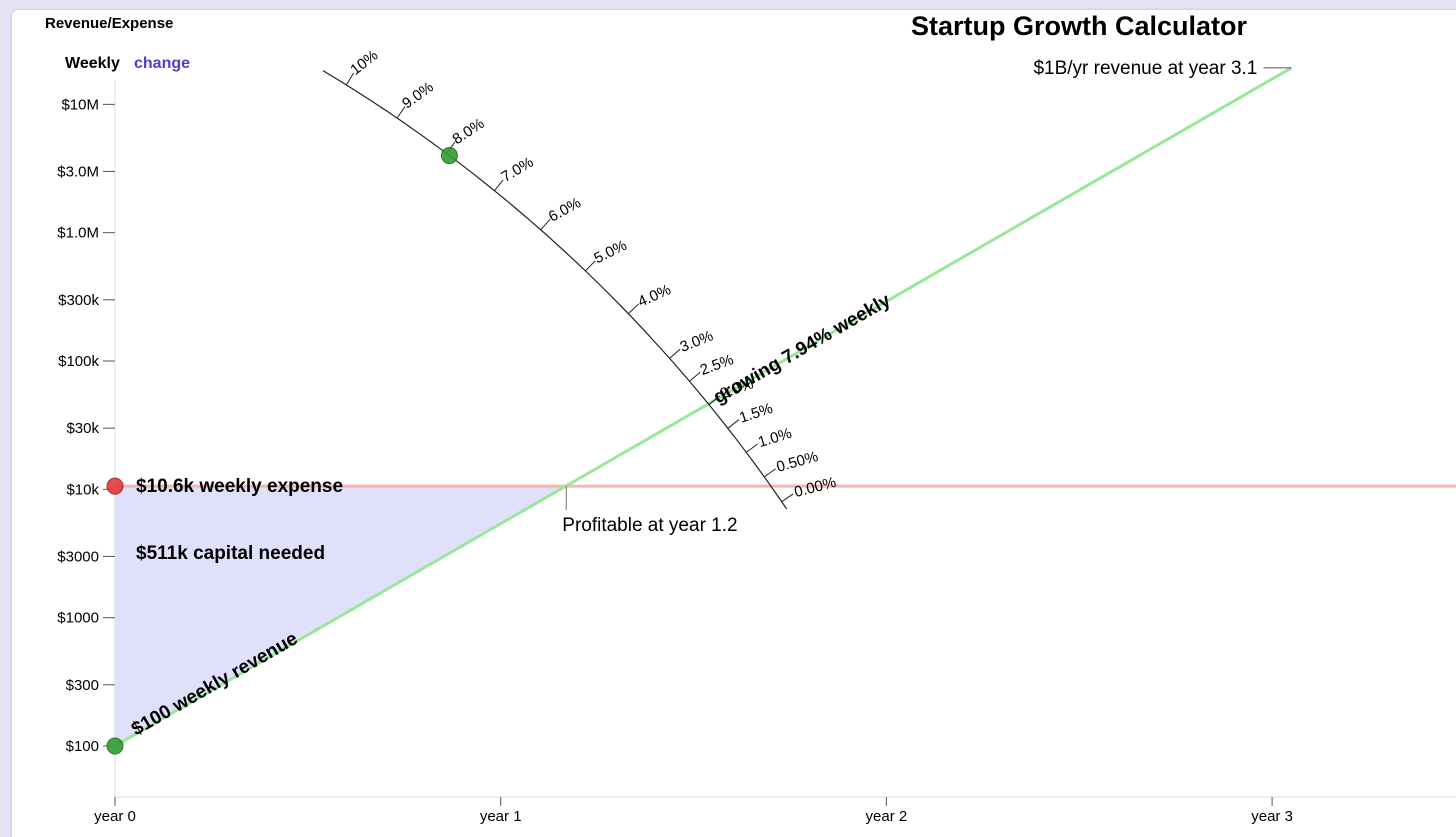 This screenshot has width=1456, height=837. Describe the element at coordinates (1079, 26) in the screenshot. I see `chart-title: Startup Growth Calculator` at that location.